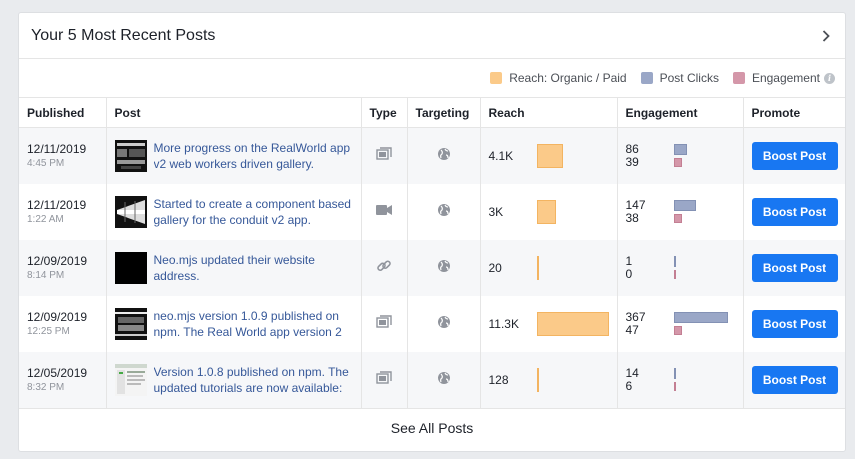 The image size is (855, 459). I want to click on column-header-promote: Promote, so click(794, 112).